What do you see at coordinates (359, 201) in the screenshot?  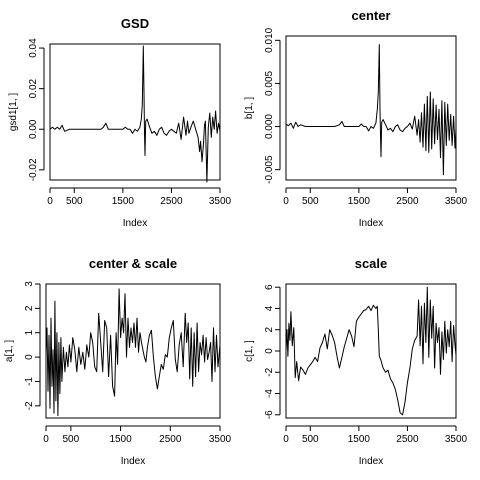 I see `center-x-tick-label: 1500` at bounding box center [359, 201].